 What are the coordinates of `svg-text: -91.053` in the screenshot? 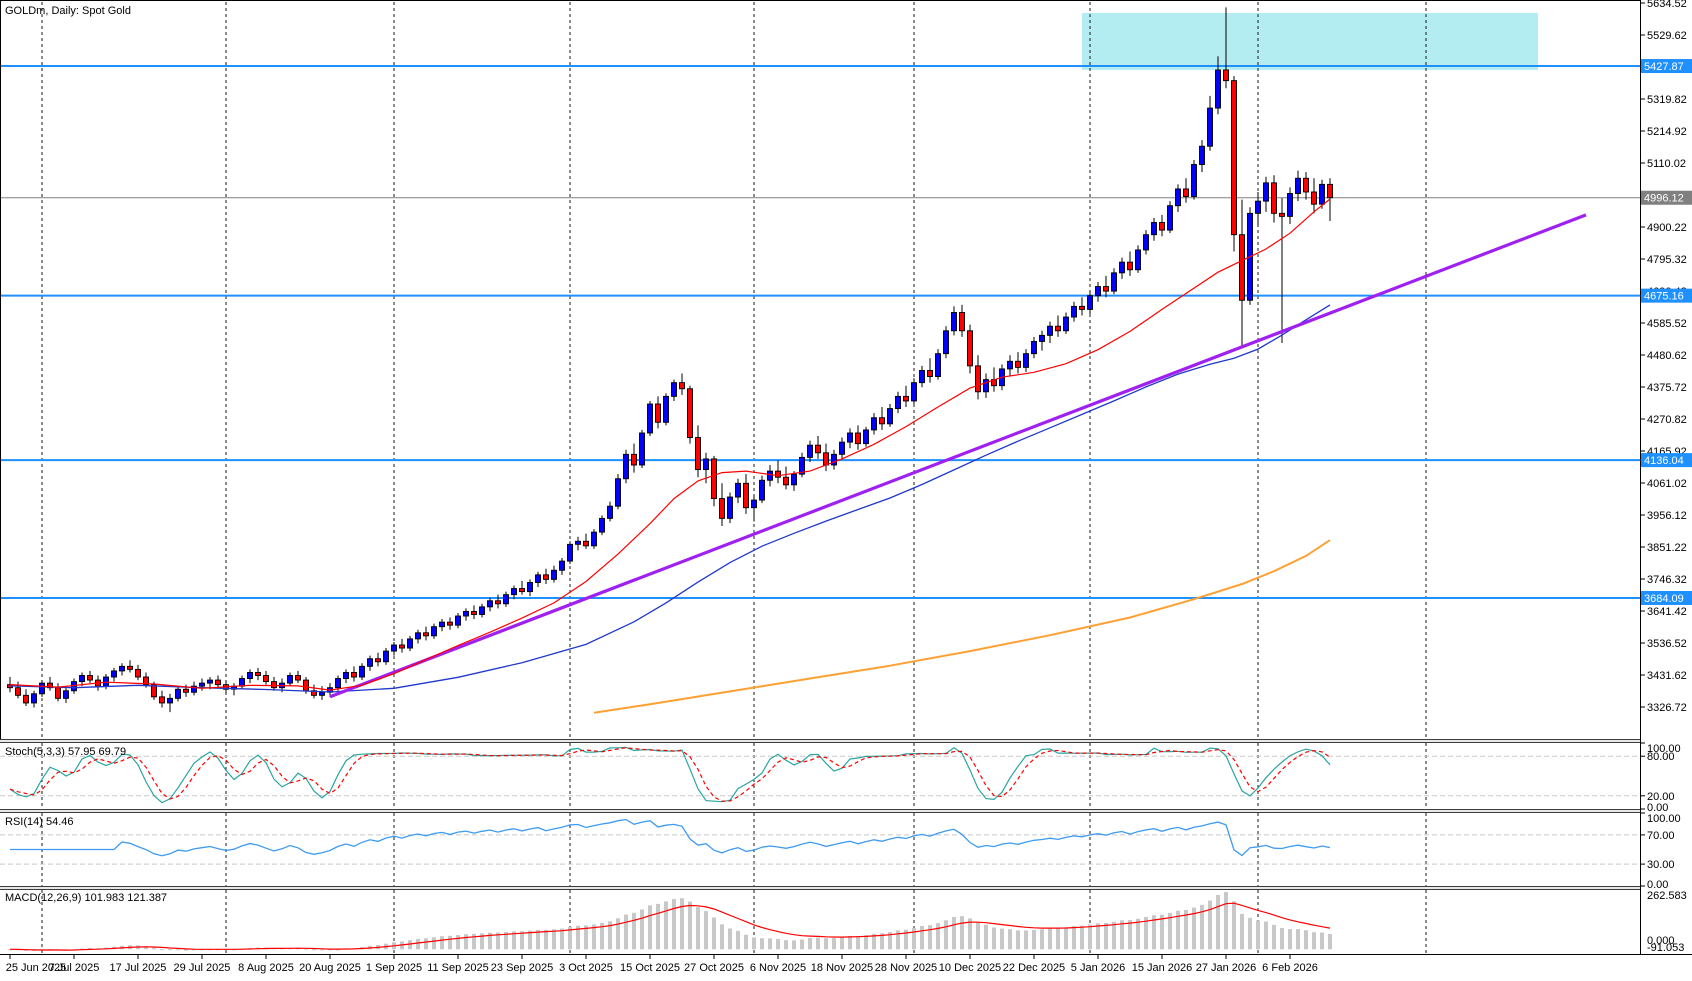 It's located at (1665, 948).